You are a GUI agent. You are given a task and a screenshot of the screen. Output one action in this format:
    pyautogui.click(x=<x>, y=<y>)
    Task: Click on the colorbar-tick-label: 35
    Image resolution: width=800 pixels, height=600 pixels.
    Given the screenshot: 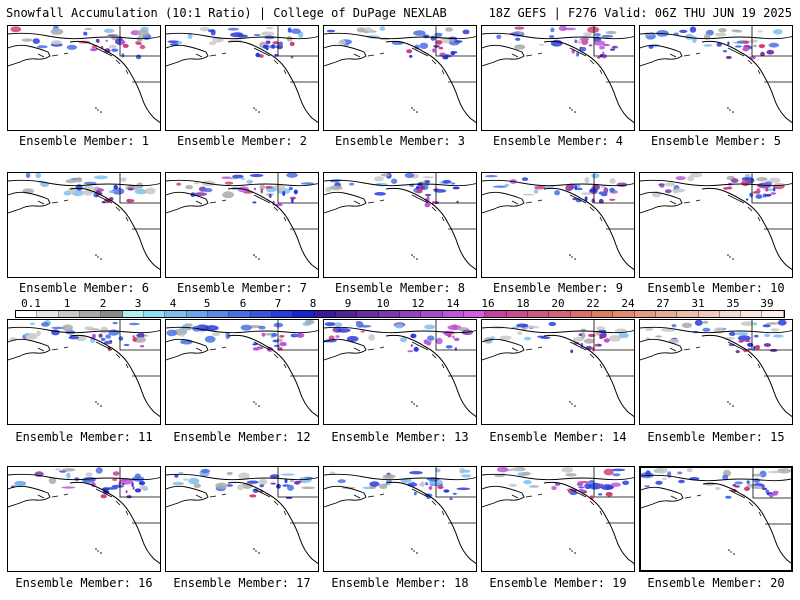 What is the action you would take?
    pyautogui.click(x=733, y=303)
    